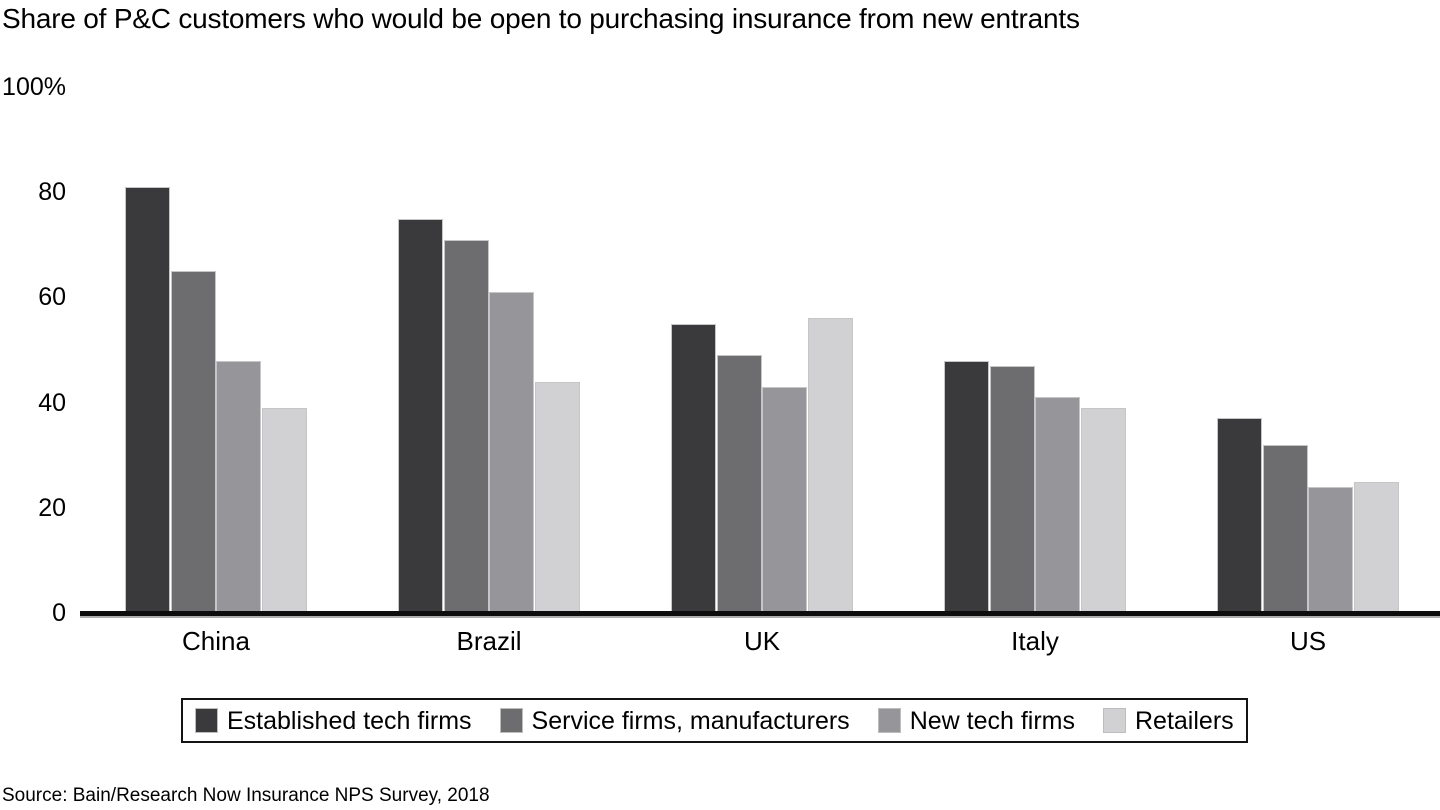  What do you see at coordinates (52, 297) in the screenshot?
I see `y-tick-label: 60` at bounding box center [52, 297].